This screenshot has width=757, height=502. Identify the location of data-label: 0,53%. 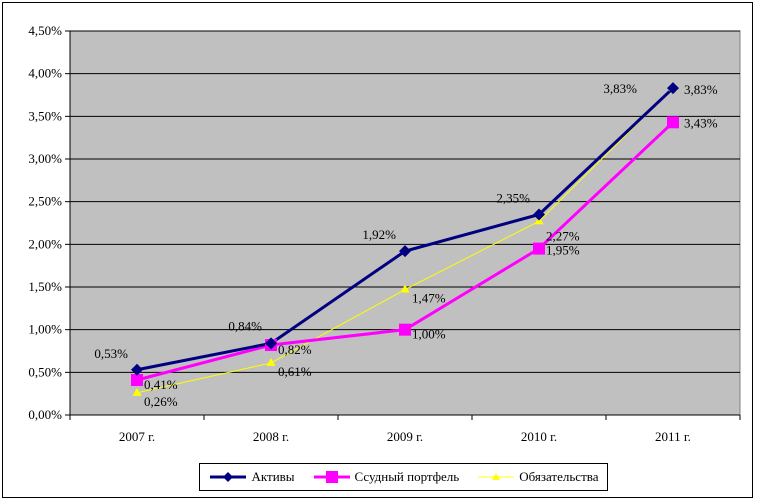
(111, 353).